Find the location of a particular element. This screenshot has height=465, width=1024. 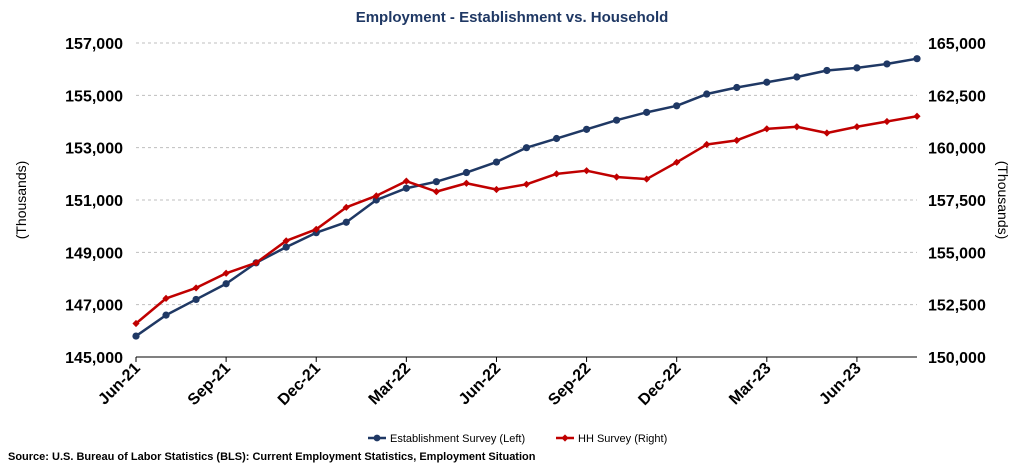

y-tick-label: 147,000 is located at coordinates (94, 306).